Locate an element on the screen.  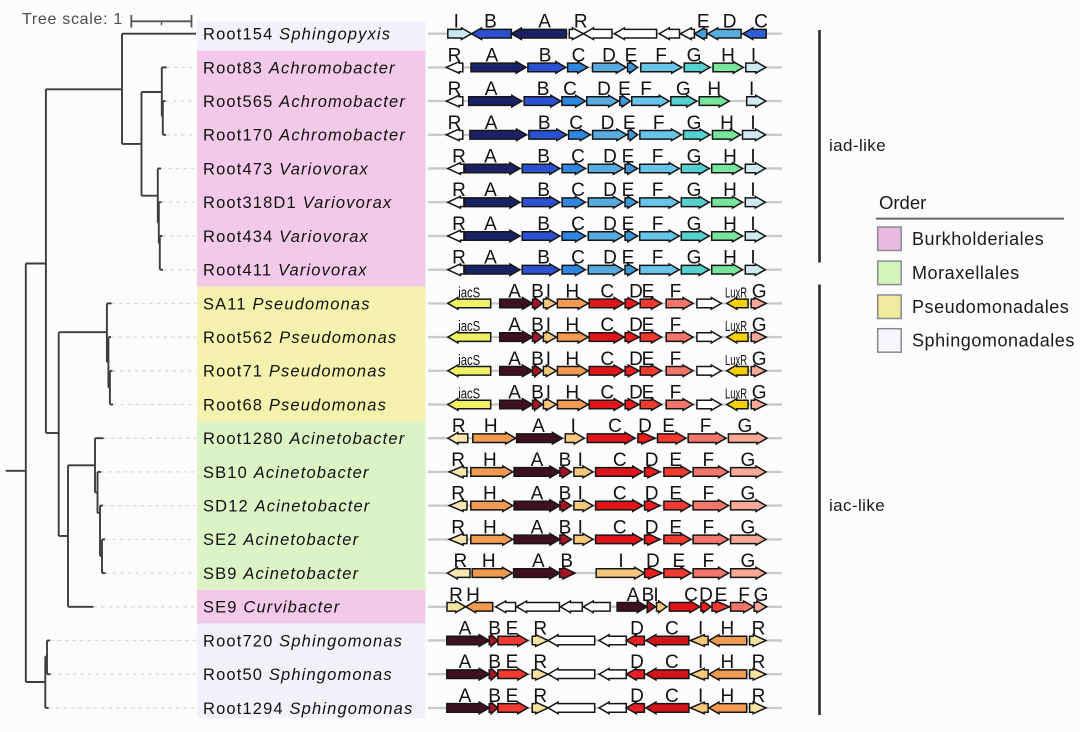
svg-text: Root1280 Acinetobacter is located at coordinates (304, 439).